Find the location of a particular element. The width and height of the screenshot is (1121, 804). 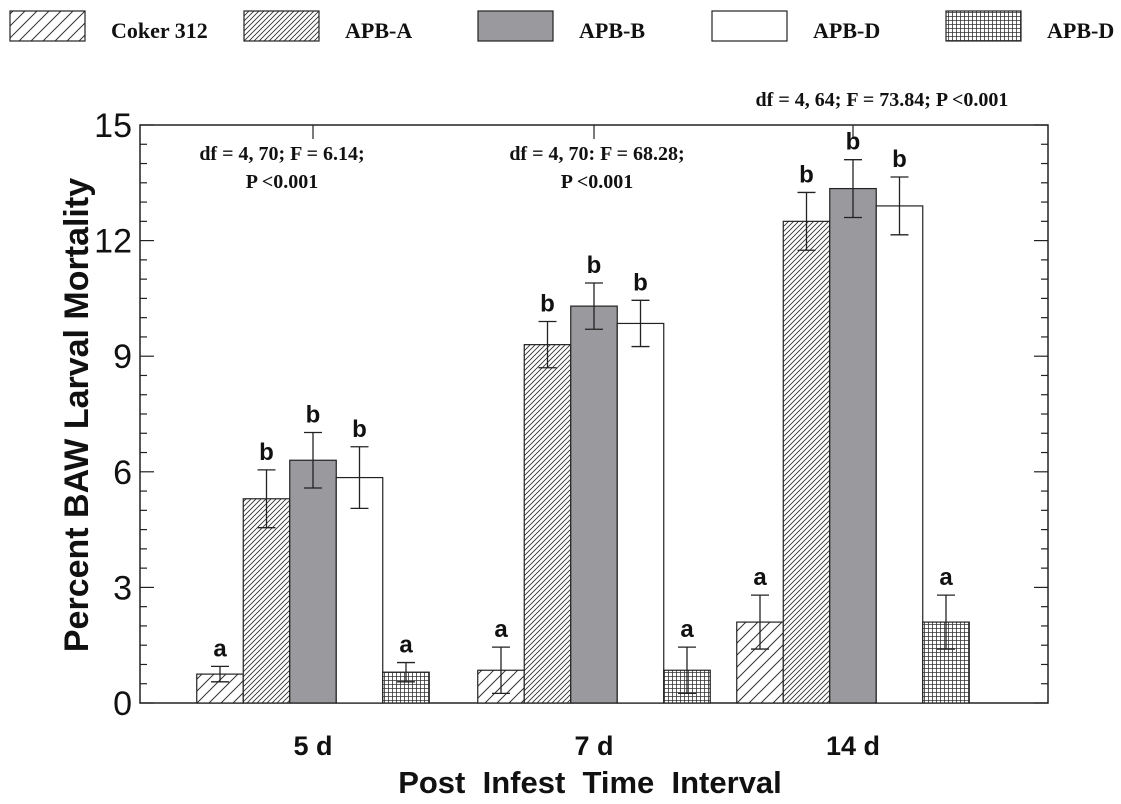

y-tick-label: 12 is located at coordinates (113, 242).